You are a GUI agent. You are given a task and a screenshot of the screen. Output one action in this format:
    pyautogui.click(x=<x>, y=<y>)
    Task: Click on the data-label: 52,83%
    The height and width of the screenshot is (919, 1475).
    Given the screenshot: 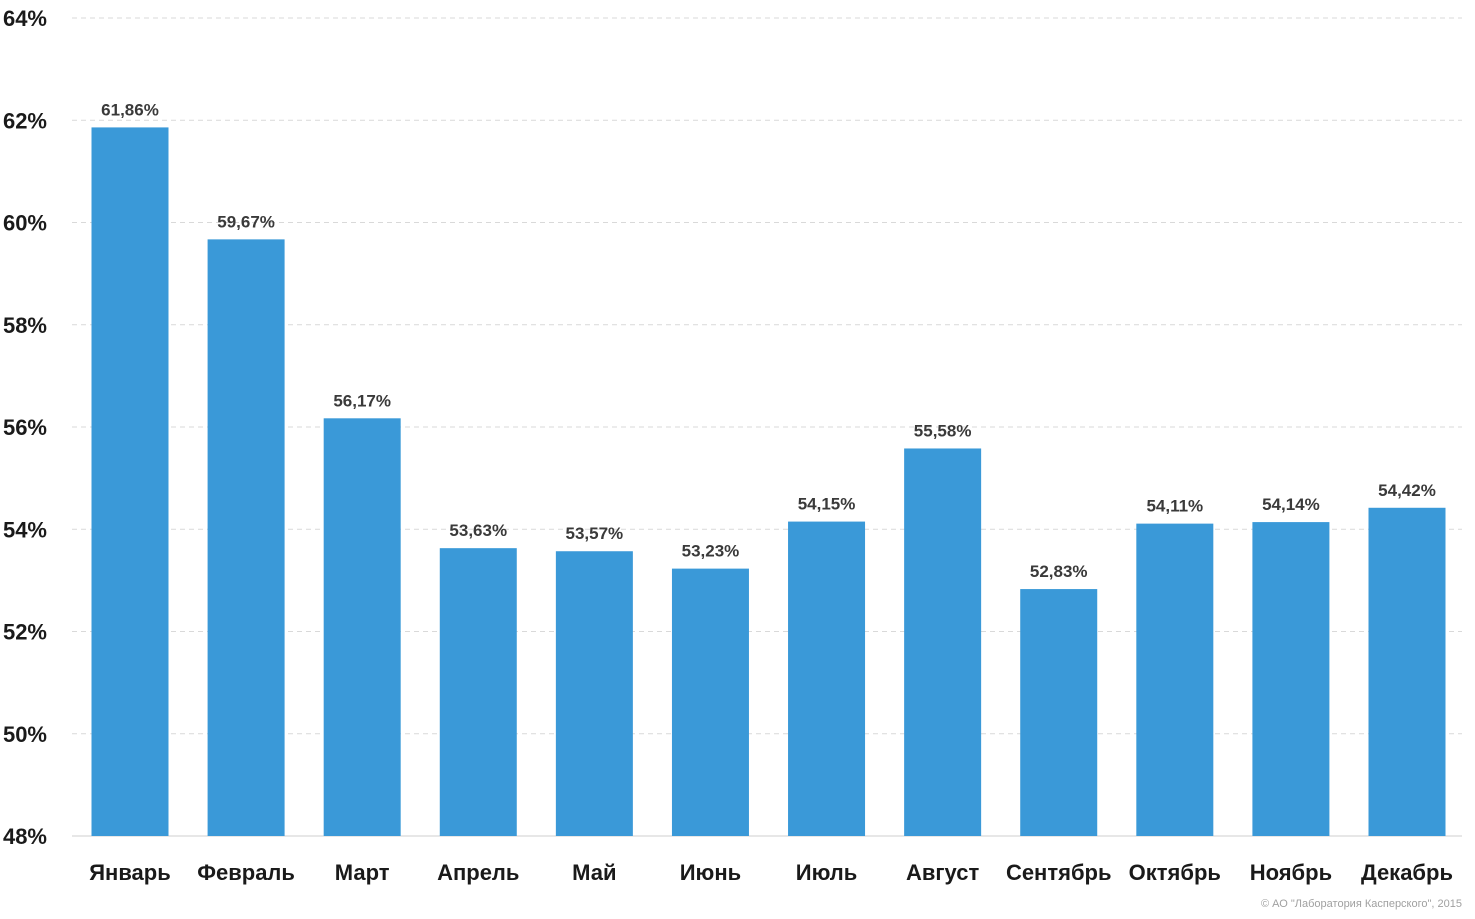 What is the action you would take?
    pyautogui.click(x=1059, y=571)
    